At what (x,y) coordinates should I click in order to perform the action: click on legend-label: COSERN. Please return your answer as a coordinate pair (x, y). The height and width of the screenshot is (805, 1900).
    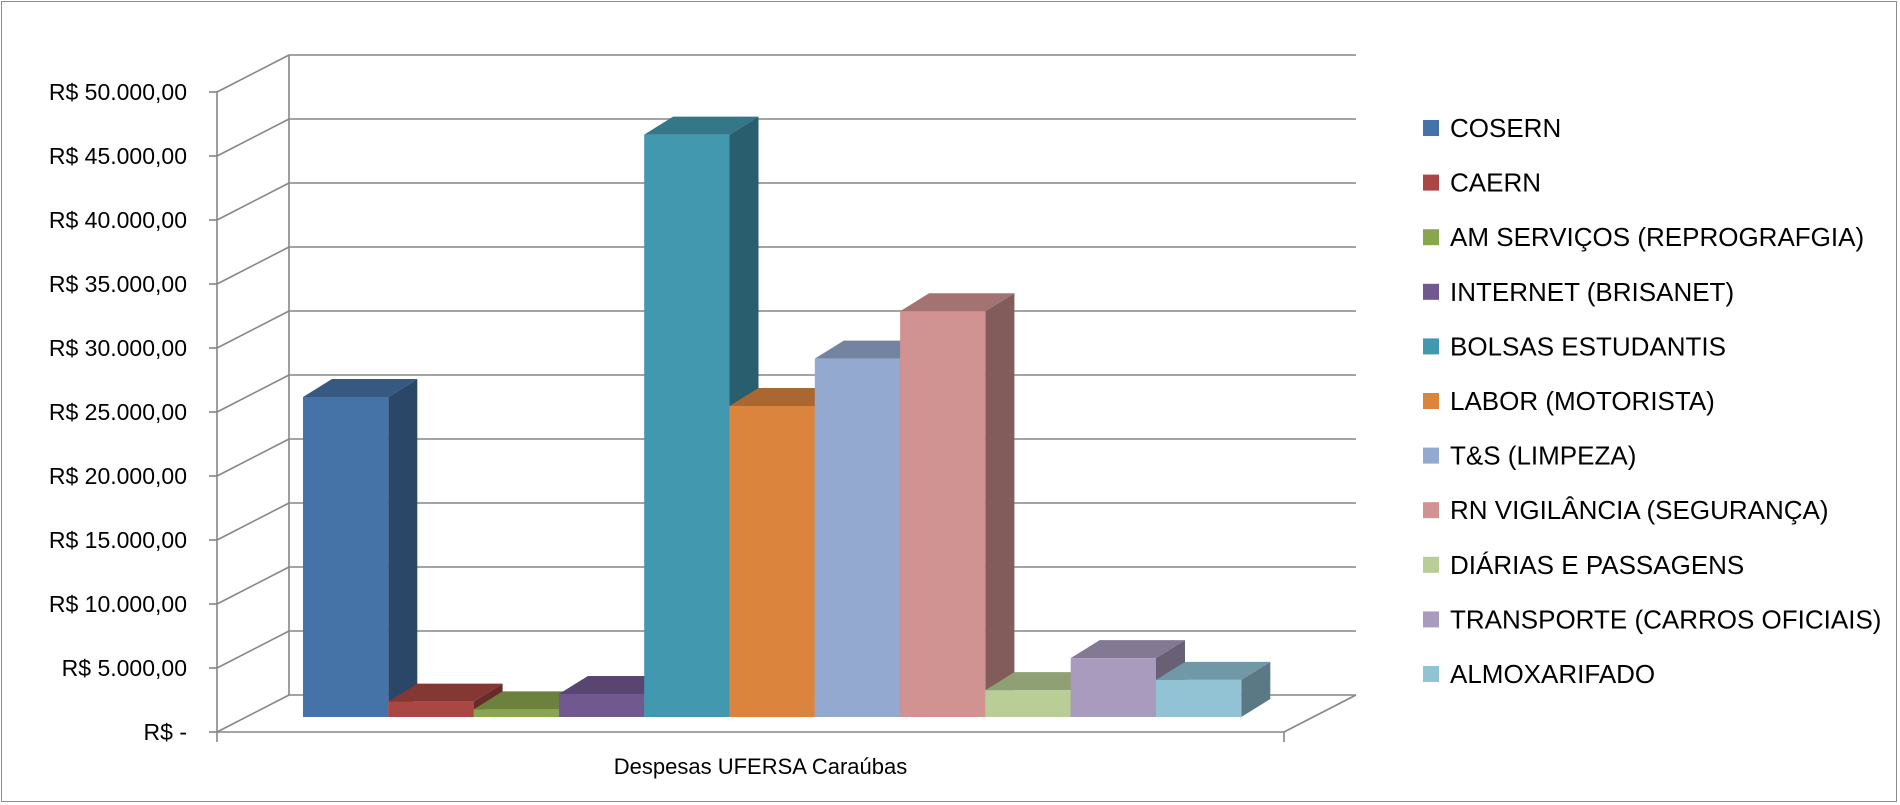
    Looking at the image, I should click on (1505, 128).